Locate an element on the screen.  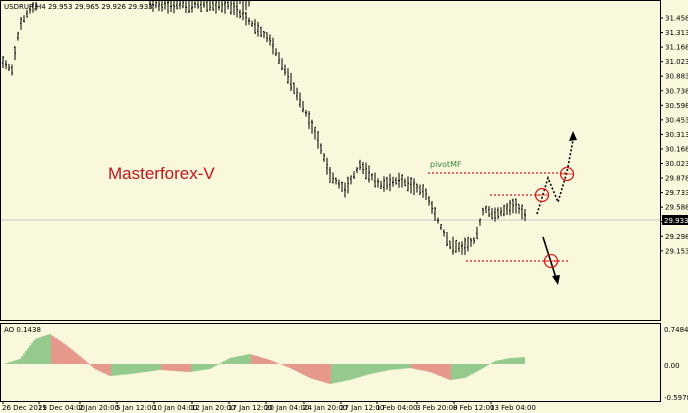
price-tick-label: 31.168 is located at coordinates (676, 48).